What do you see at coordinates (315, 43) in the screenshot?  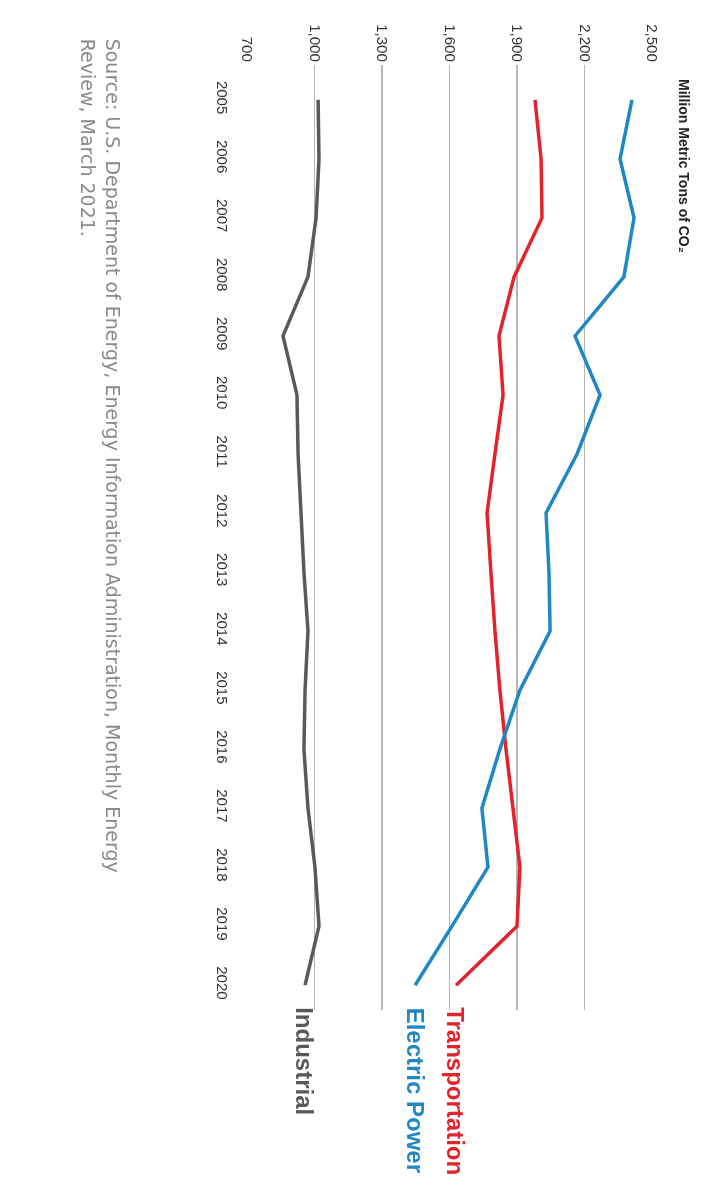 I see `x-tick-label: 1,000` at bounding box center [315, 43].